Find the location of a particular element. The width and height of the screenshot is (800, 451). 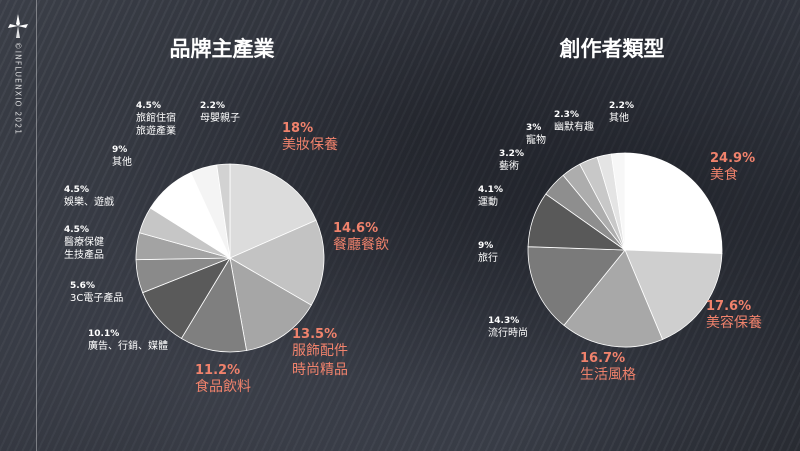

slice-percent: 5.6% is located at coordinates (82, 286).